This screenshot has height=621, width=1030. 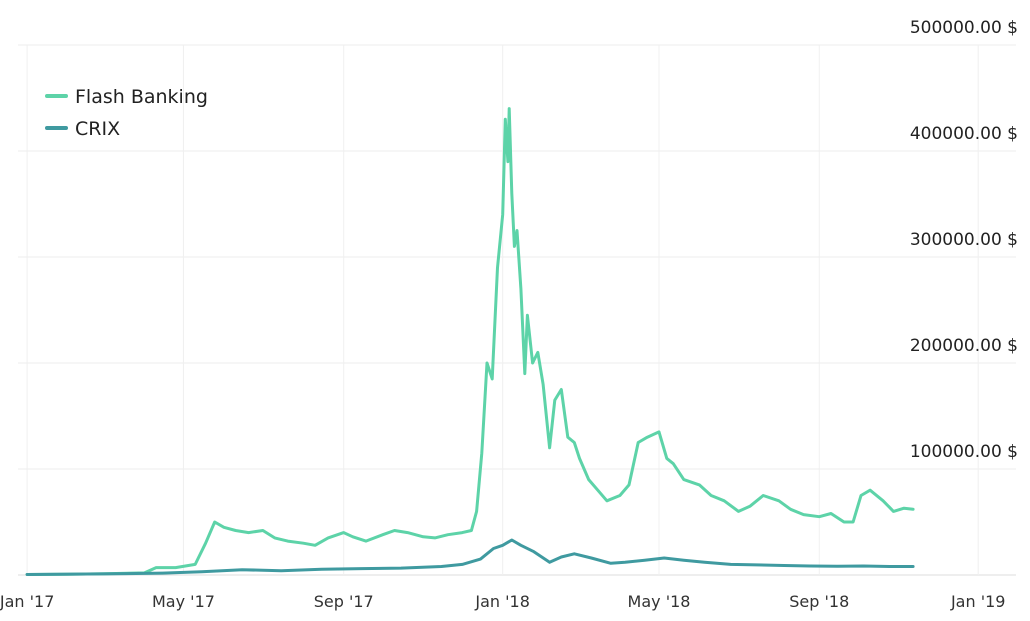 I want to click on x-tick-label: Jan '18, so click(x=502, y=601).